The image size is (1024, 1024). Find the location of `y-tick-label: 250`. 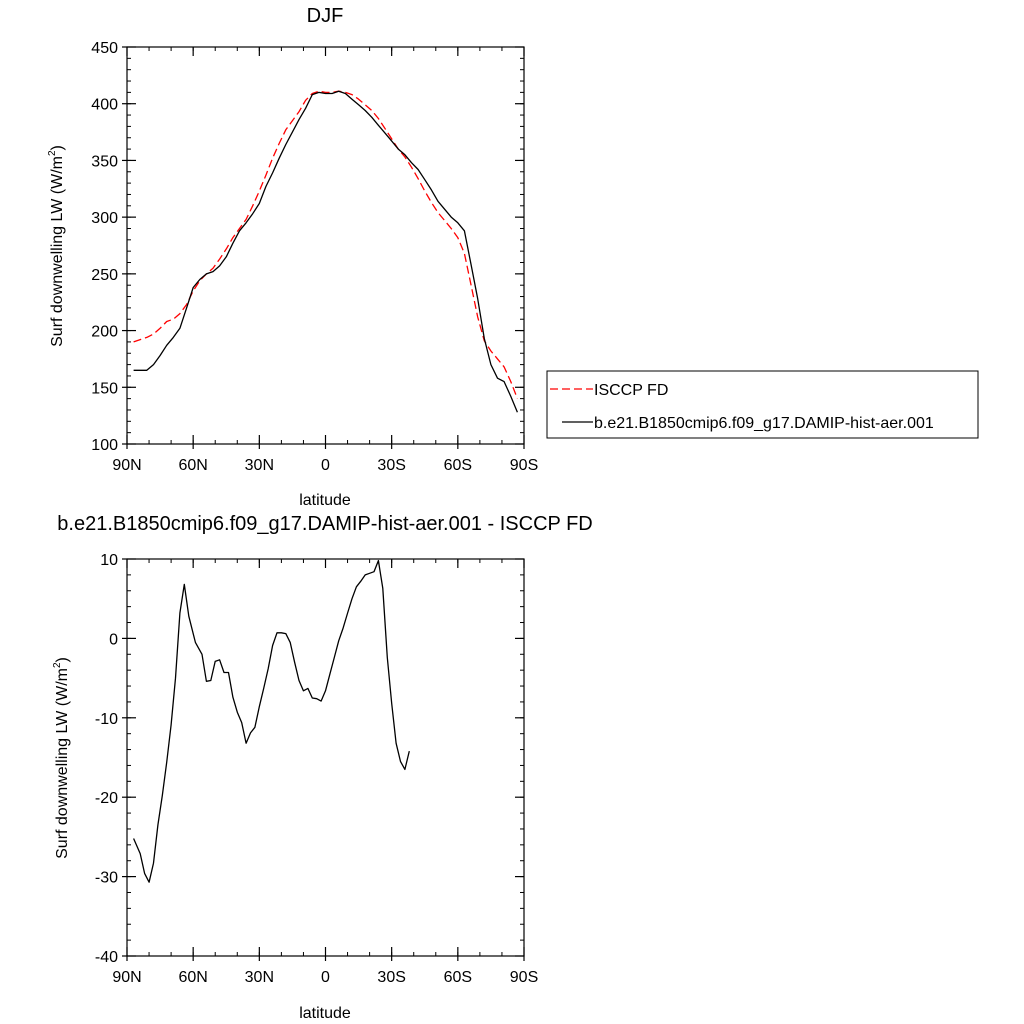

y-tick-label: 250 is located at coordinates (104, 275).